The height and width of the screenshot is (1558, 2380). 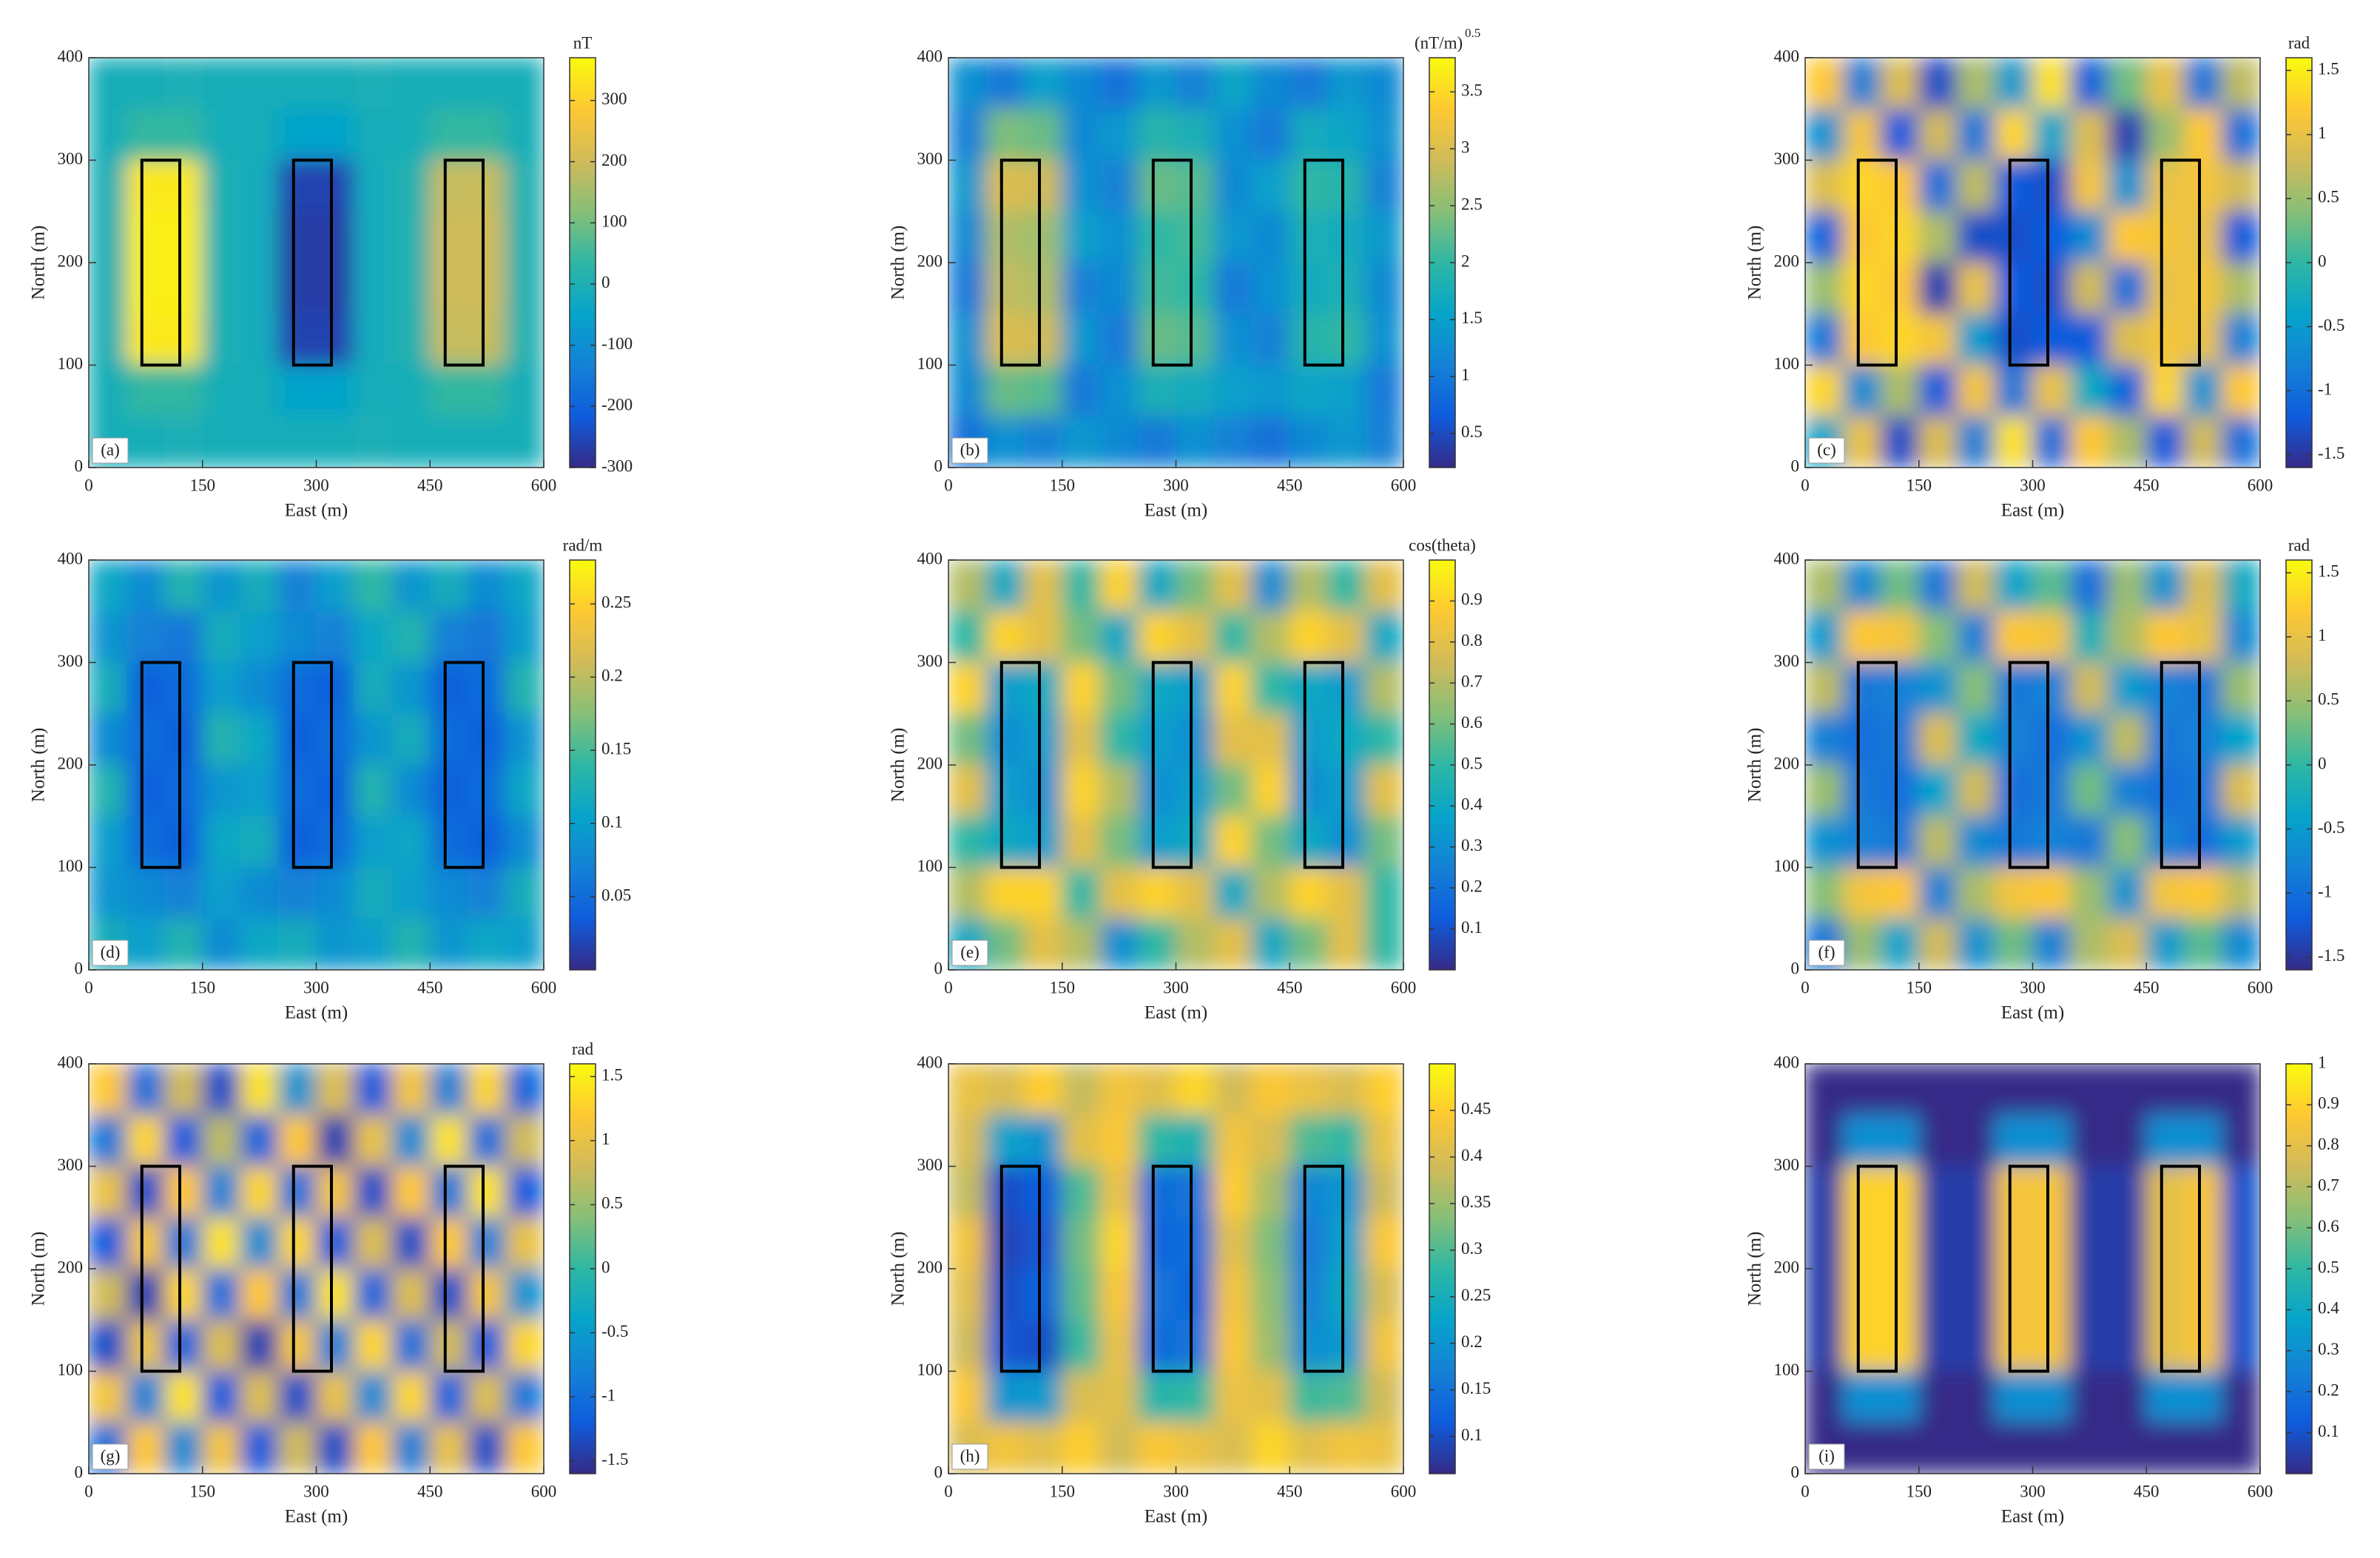 I want to click on colorbar-label: rad/m, so click(x=583, y=545).